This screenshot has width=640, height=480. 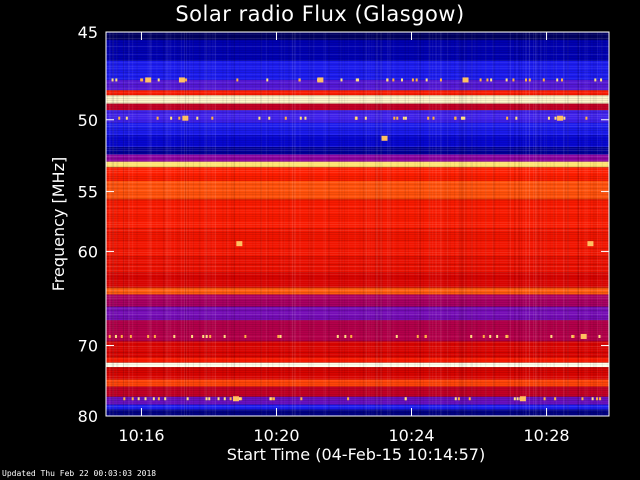 What do you see at coordinates (58, 224) in the screenshot?
I see `y-axis-label: Frequency [MHz]` at bounding box center [58, 224].